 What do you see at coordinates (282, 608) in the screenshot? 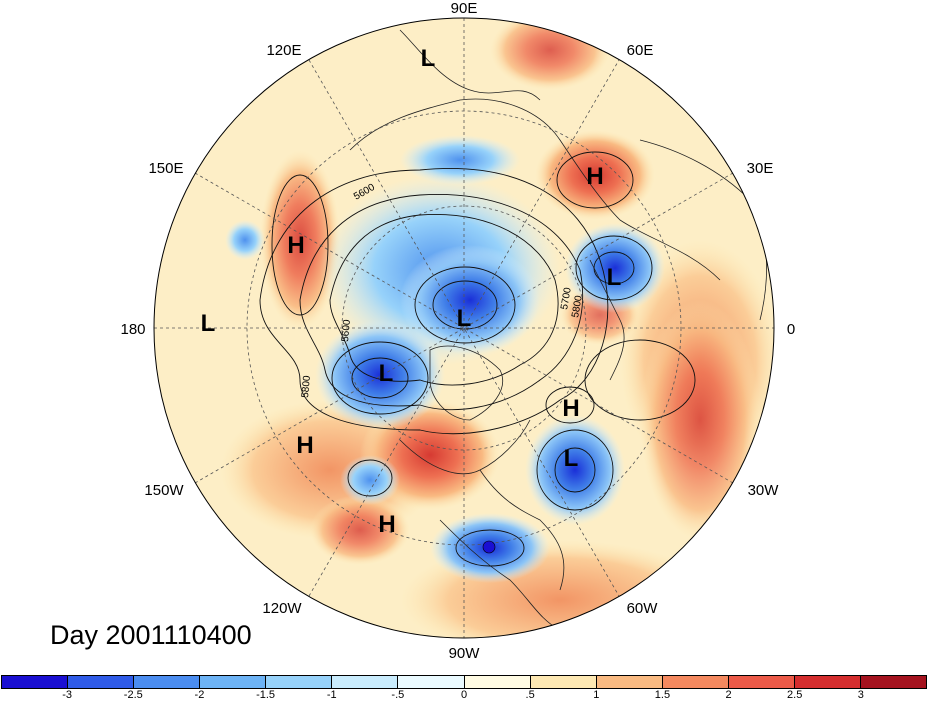
I see `lon-label-120w: 120W` at bounding box center [282, 608].